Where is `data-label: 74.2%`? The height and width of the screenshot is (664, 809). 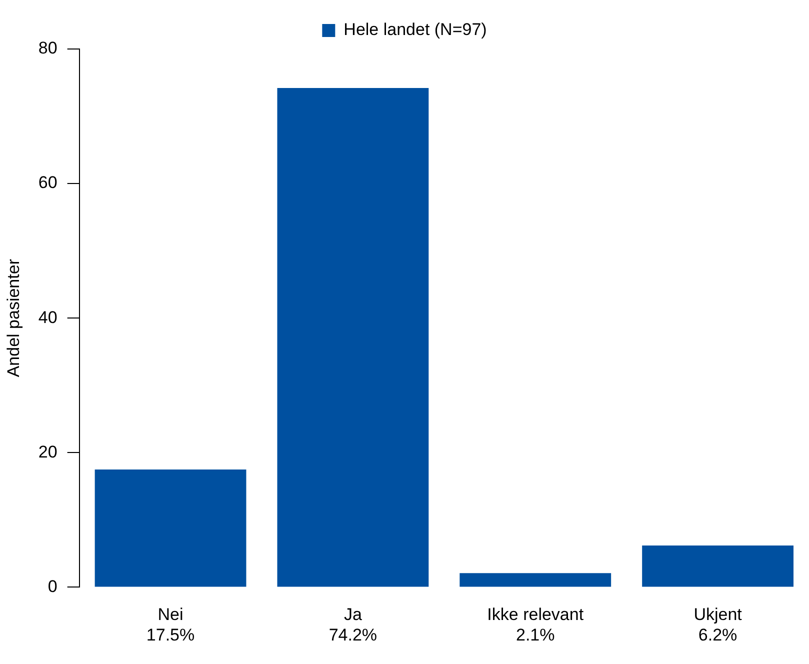
data-label: 74.2% is located at coordinates (353, 634).